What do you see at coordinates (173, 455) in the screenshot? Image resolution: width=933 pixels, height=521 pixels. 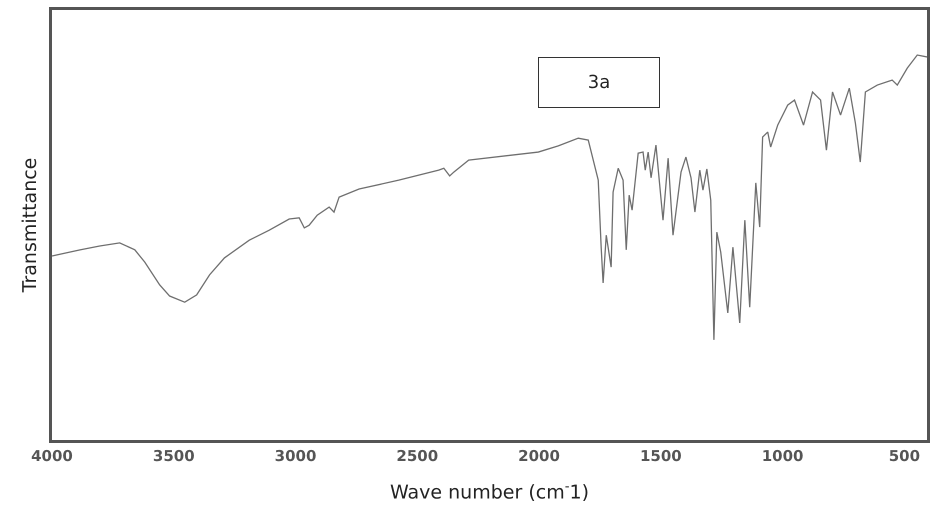 I see `x-tick-label: 3500` at bounding box center [173, 455].